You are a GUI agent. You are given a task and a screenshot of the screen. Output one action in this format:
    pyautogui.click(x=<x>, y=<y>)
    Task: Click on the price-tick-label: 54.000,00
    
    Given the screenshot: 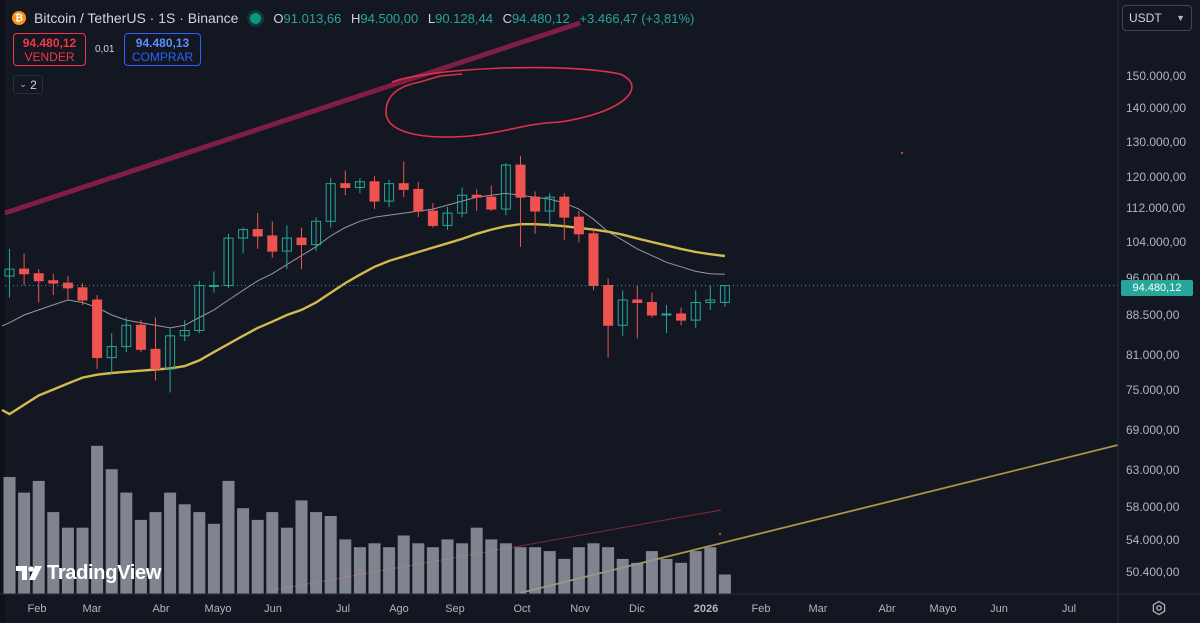 What is the action you would take?
    pyautogui.click(x=1153, y=540)
    